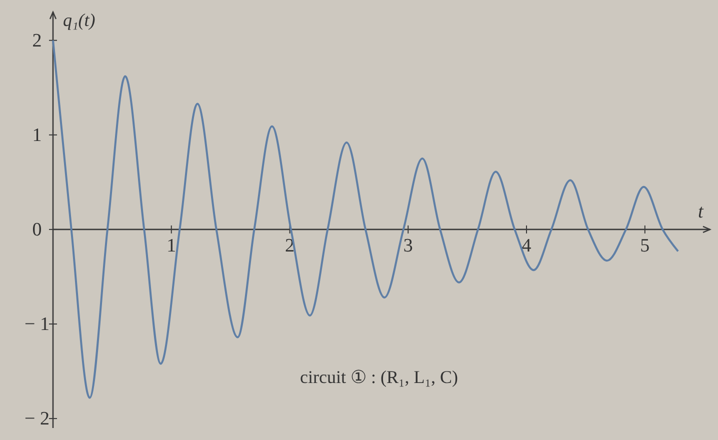 The height and width of the screenshot is (440, 718). What do you see at coordinates (37, 135) in the screenshot?
I see `y-tick-label: 1` at bounding box center [37, 135].